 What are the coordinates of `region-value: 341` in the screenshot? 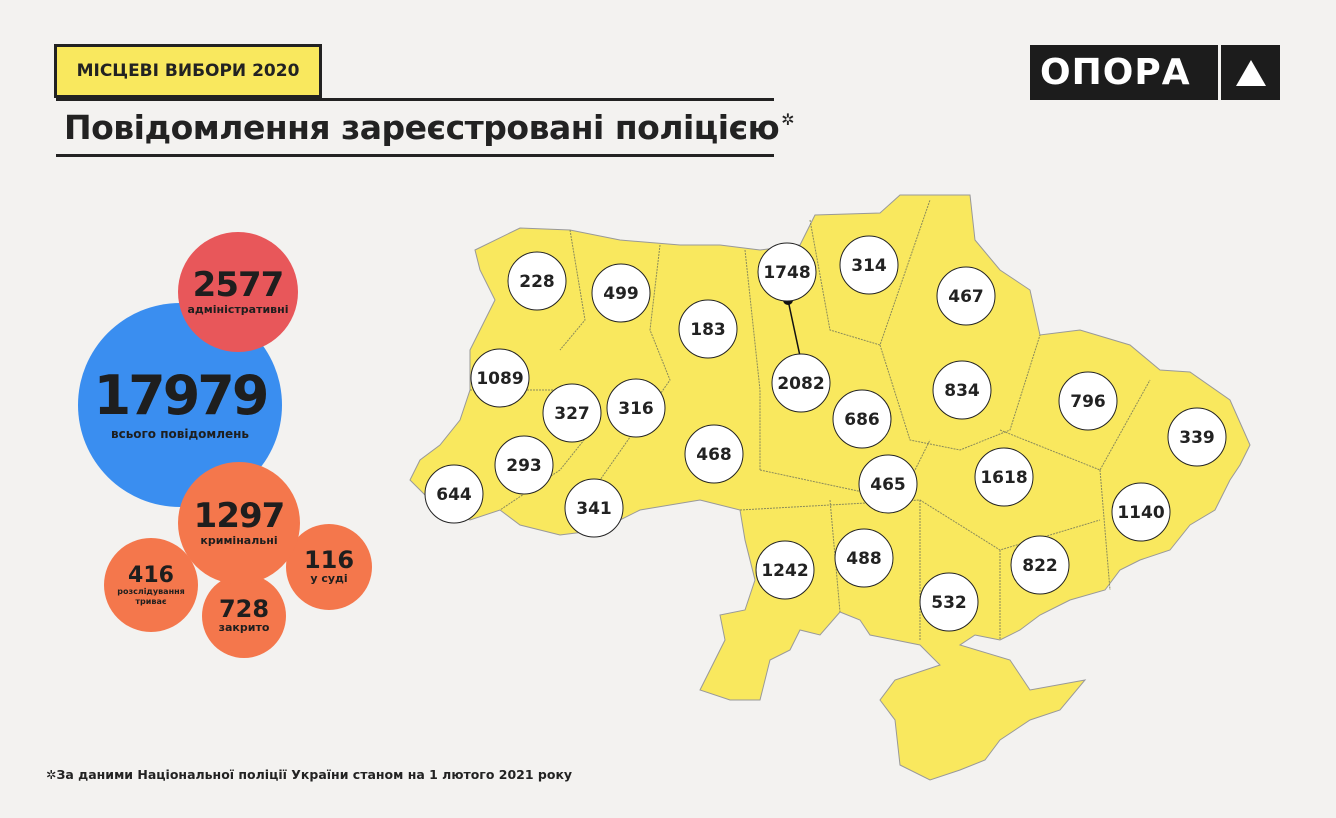 It's located at (594, 509).